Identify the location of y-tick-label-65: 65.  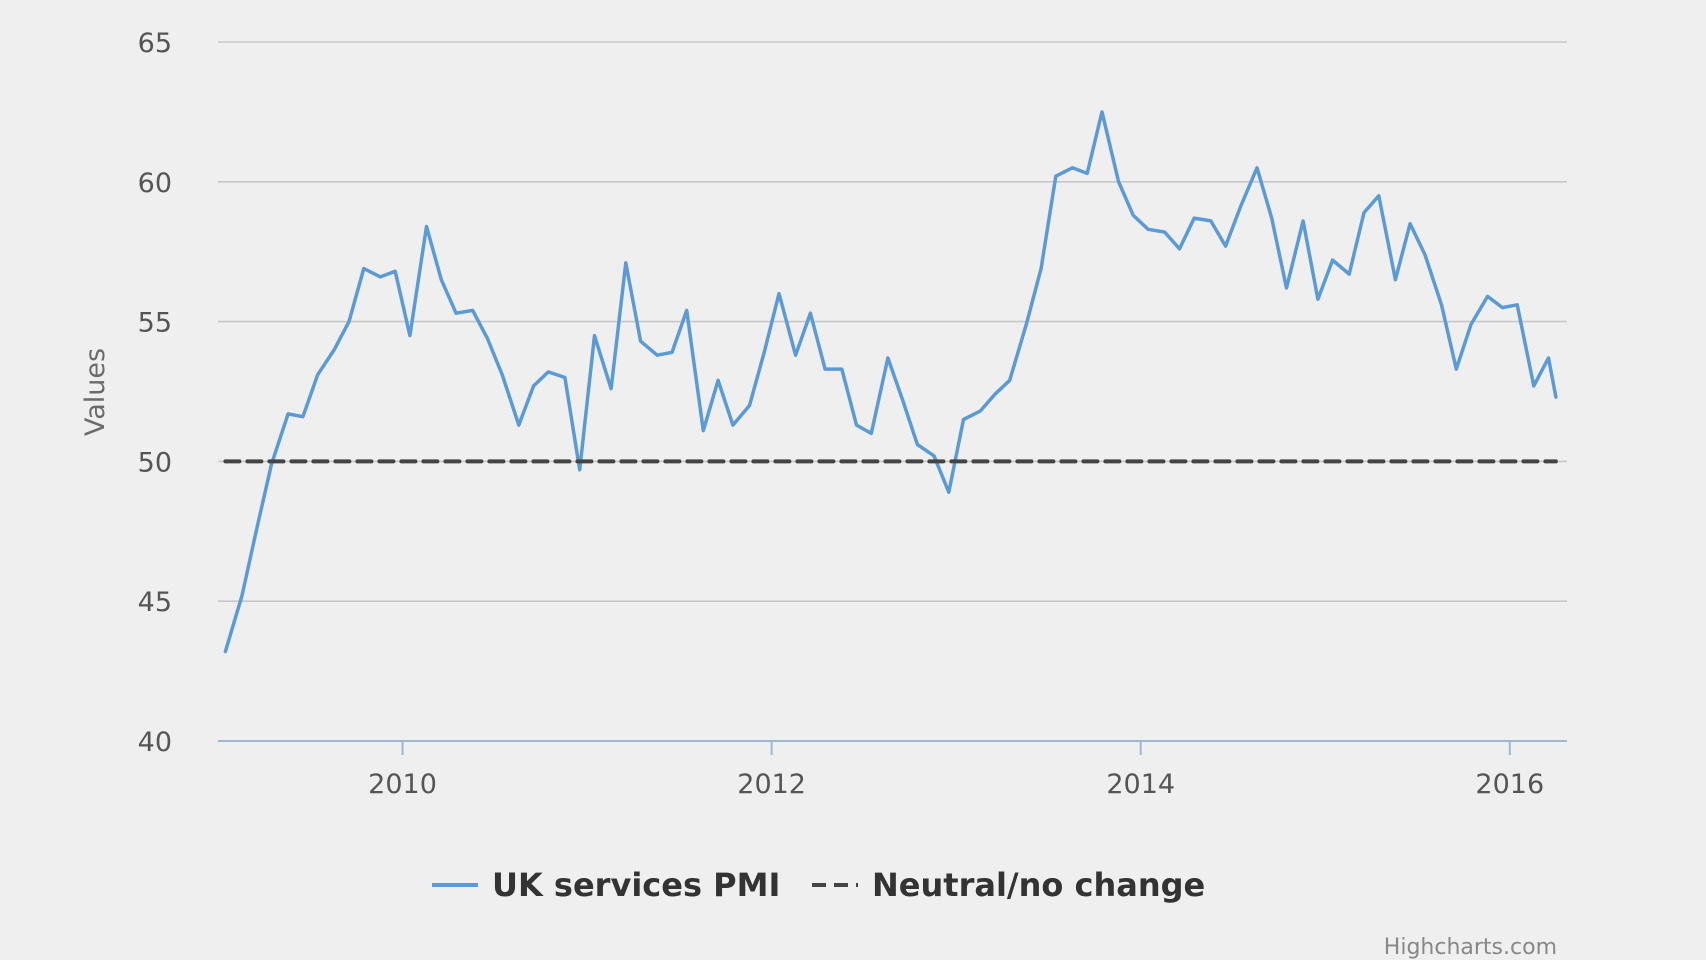
(155, 43).